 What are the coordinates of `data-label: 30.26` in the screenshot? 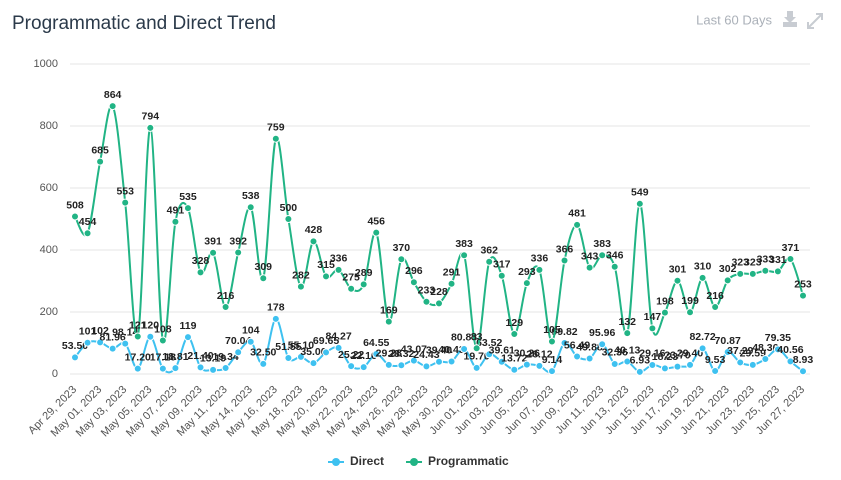 It's located at (527, 353).